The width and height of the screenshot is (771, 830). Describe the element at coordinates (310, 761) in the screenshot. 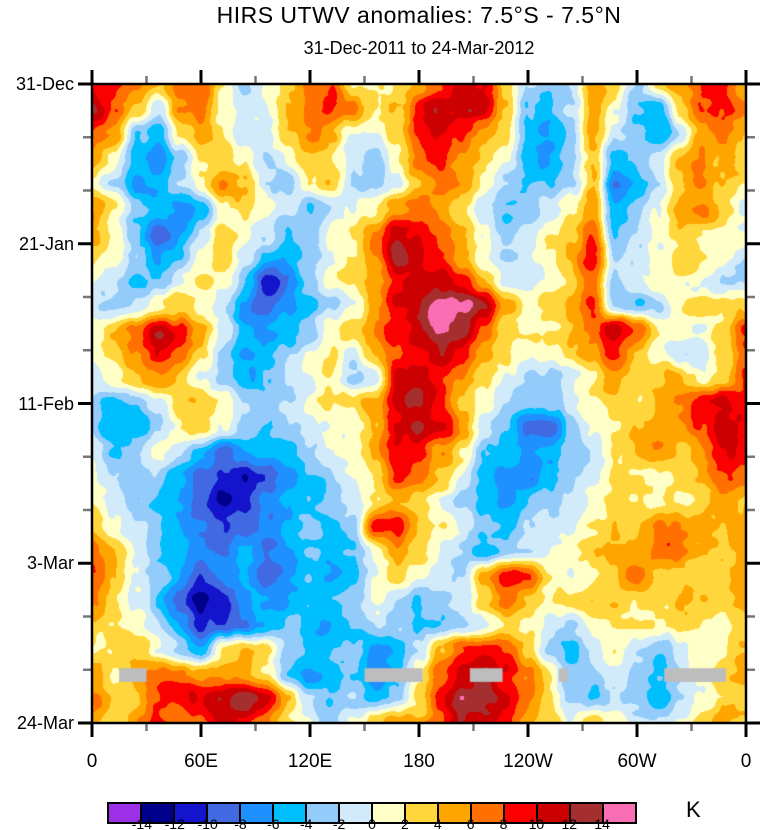

I see `x-axis-tick-label: 120E` at that location.